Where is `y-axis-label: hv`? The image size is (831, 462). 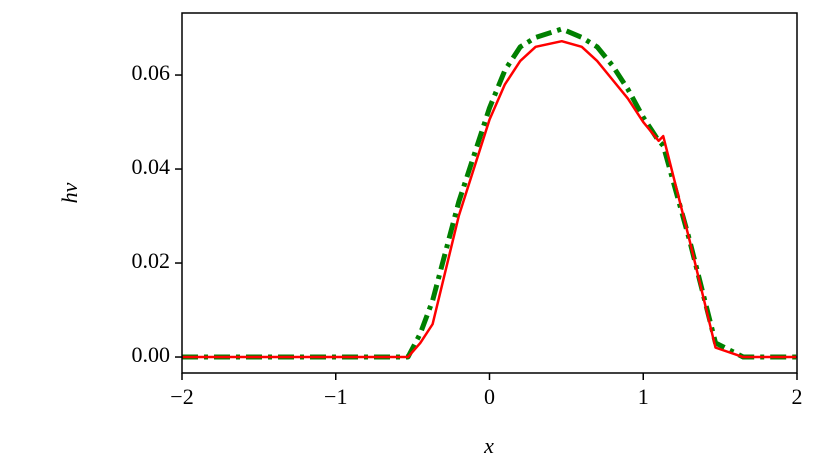
y-axis-label: hv is located at coordinates (69, 192).